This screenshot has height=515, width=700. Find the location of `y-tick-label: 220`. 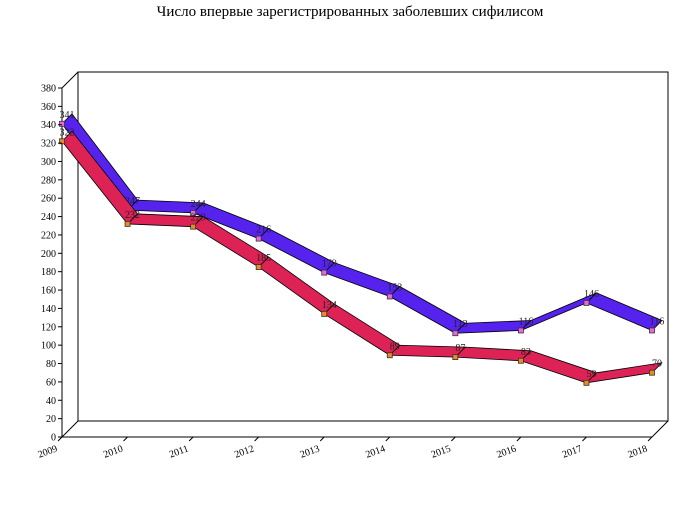

y-tick-label: 220 is located at coordinates (48, 235).